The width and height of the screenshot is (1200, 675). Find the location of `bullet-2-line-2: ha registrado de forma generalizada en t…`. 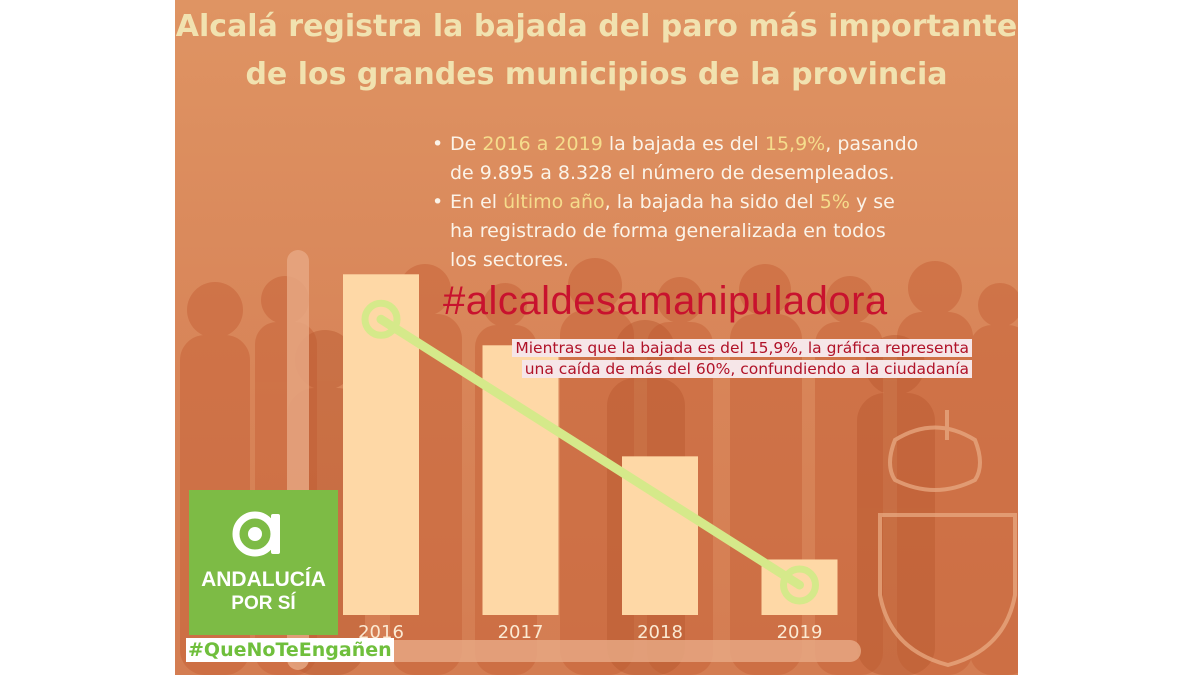

bullet-2-line-2: ha registrado de forma generalizada en t… is located at coordinates (668, 231).